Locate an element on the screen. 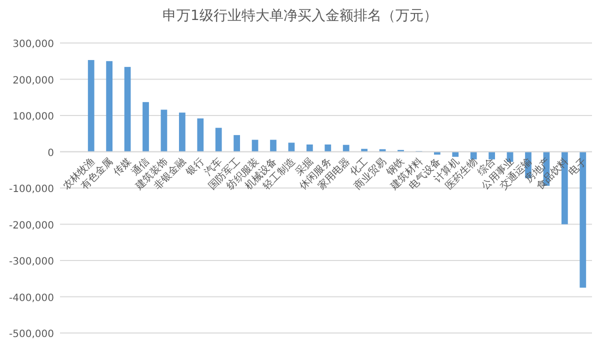  y-tick-label: 0 is located at coordinates (51, 153).